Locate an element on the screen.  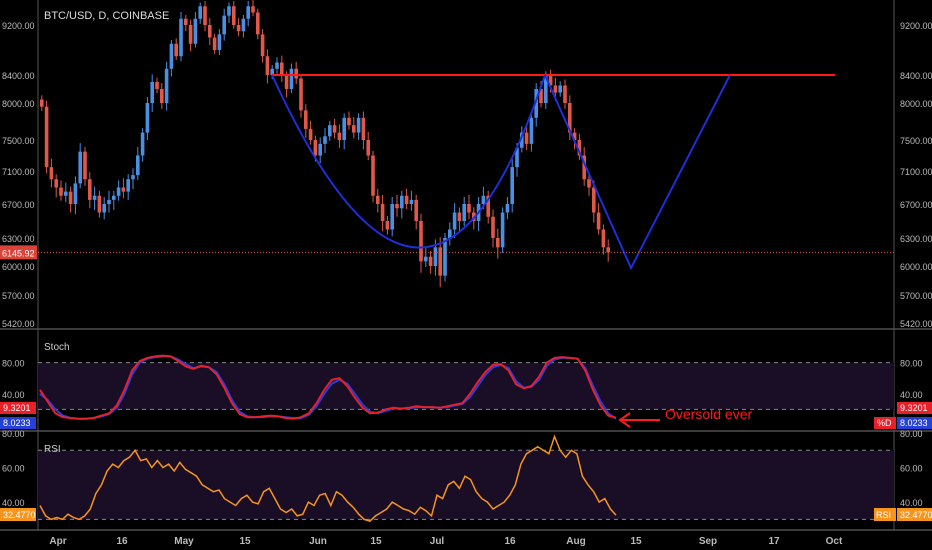
x-tick-label: Jul is located at coordinates (437, 541).